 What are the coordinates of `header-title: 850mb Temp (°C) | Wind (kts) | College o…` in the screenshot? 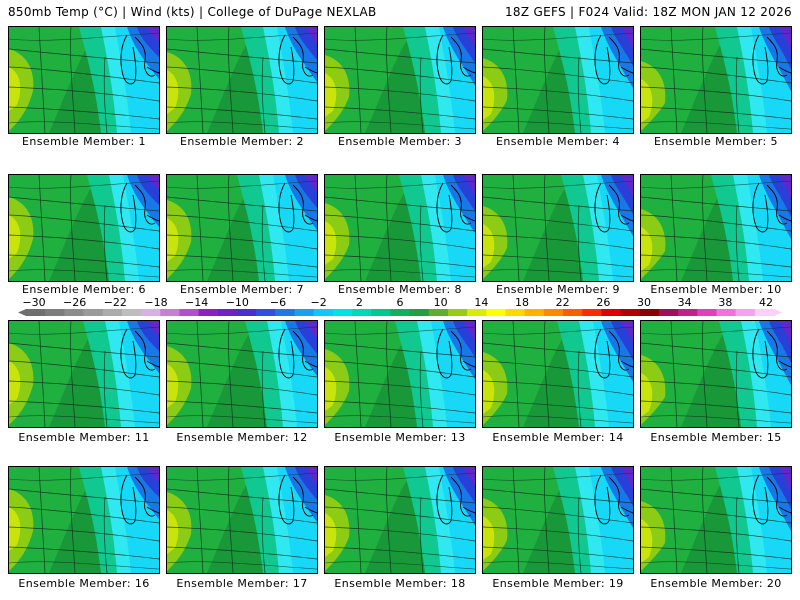 It's located at (192, 12).